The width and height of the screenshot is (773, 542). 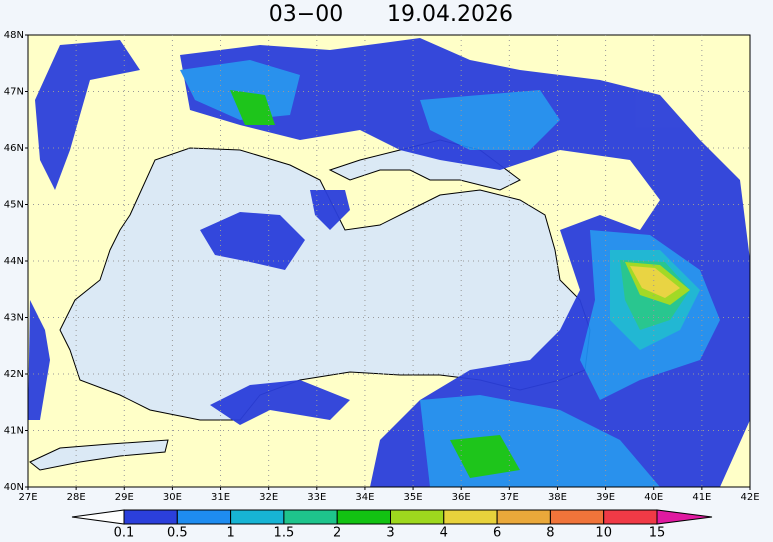 What do you see at coordinates (220, 497) in the screenshot?
I see `lon-label: 31E` at bounding box center [220, 497].